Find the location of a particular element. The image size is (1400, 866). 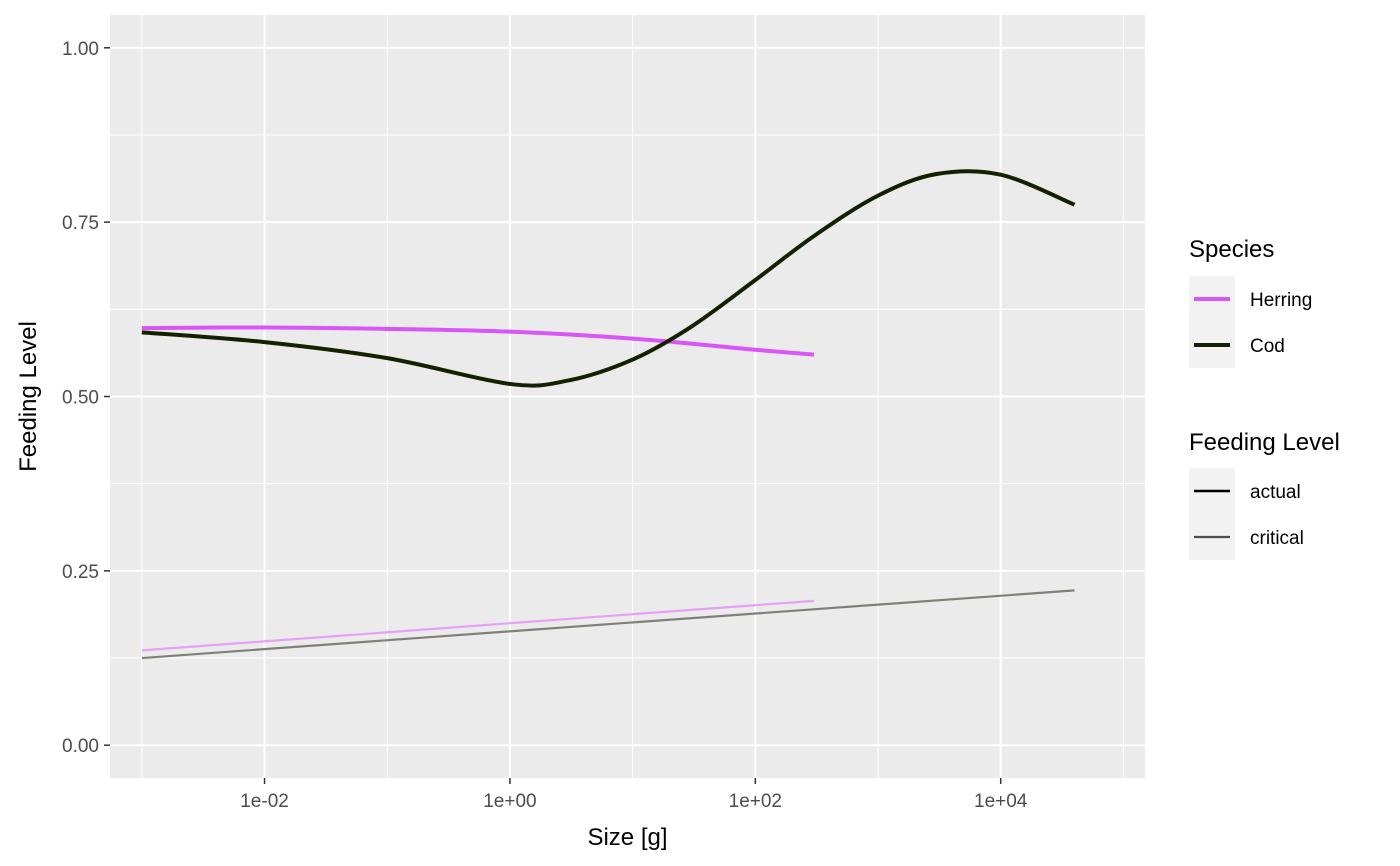

series-cod-critical-line is located at coordinates (608, 624).